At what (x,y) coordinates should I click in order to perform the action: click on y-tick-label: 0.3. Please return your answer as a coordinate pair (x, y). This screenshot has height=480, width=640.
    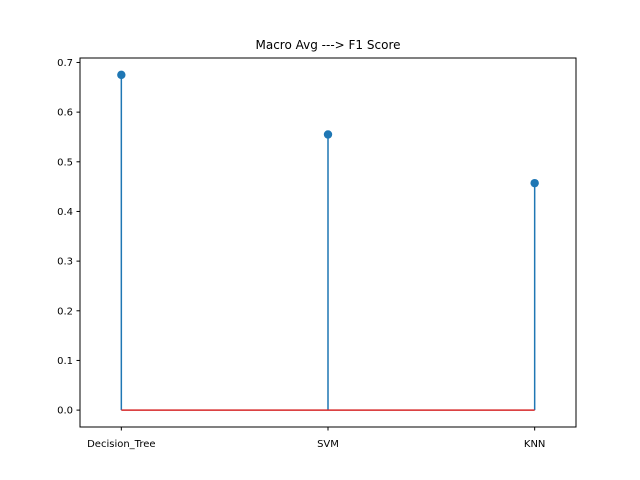
    Looking at the image, I should click on (65, 262).